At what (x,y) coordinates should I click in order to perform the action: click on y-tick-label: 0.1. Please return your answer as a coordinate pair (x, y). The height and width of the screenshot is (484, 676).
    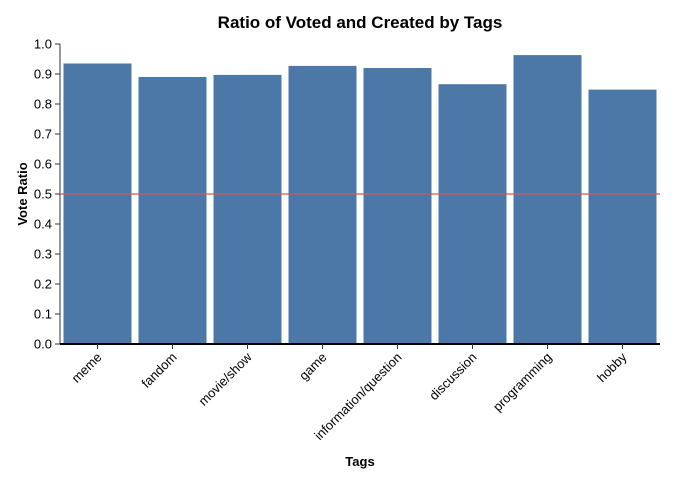
    Looking at the image, I should click on (43, 314).